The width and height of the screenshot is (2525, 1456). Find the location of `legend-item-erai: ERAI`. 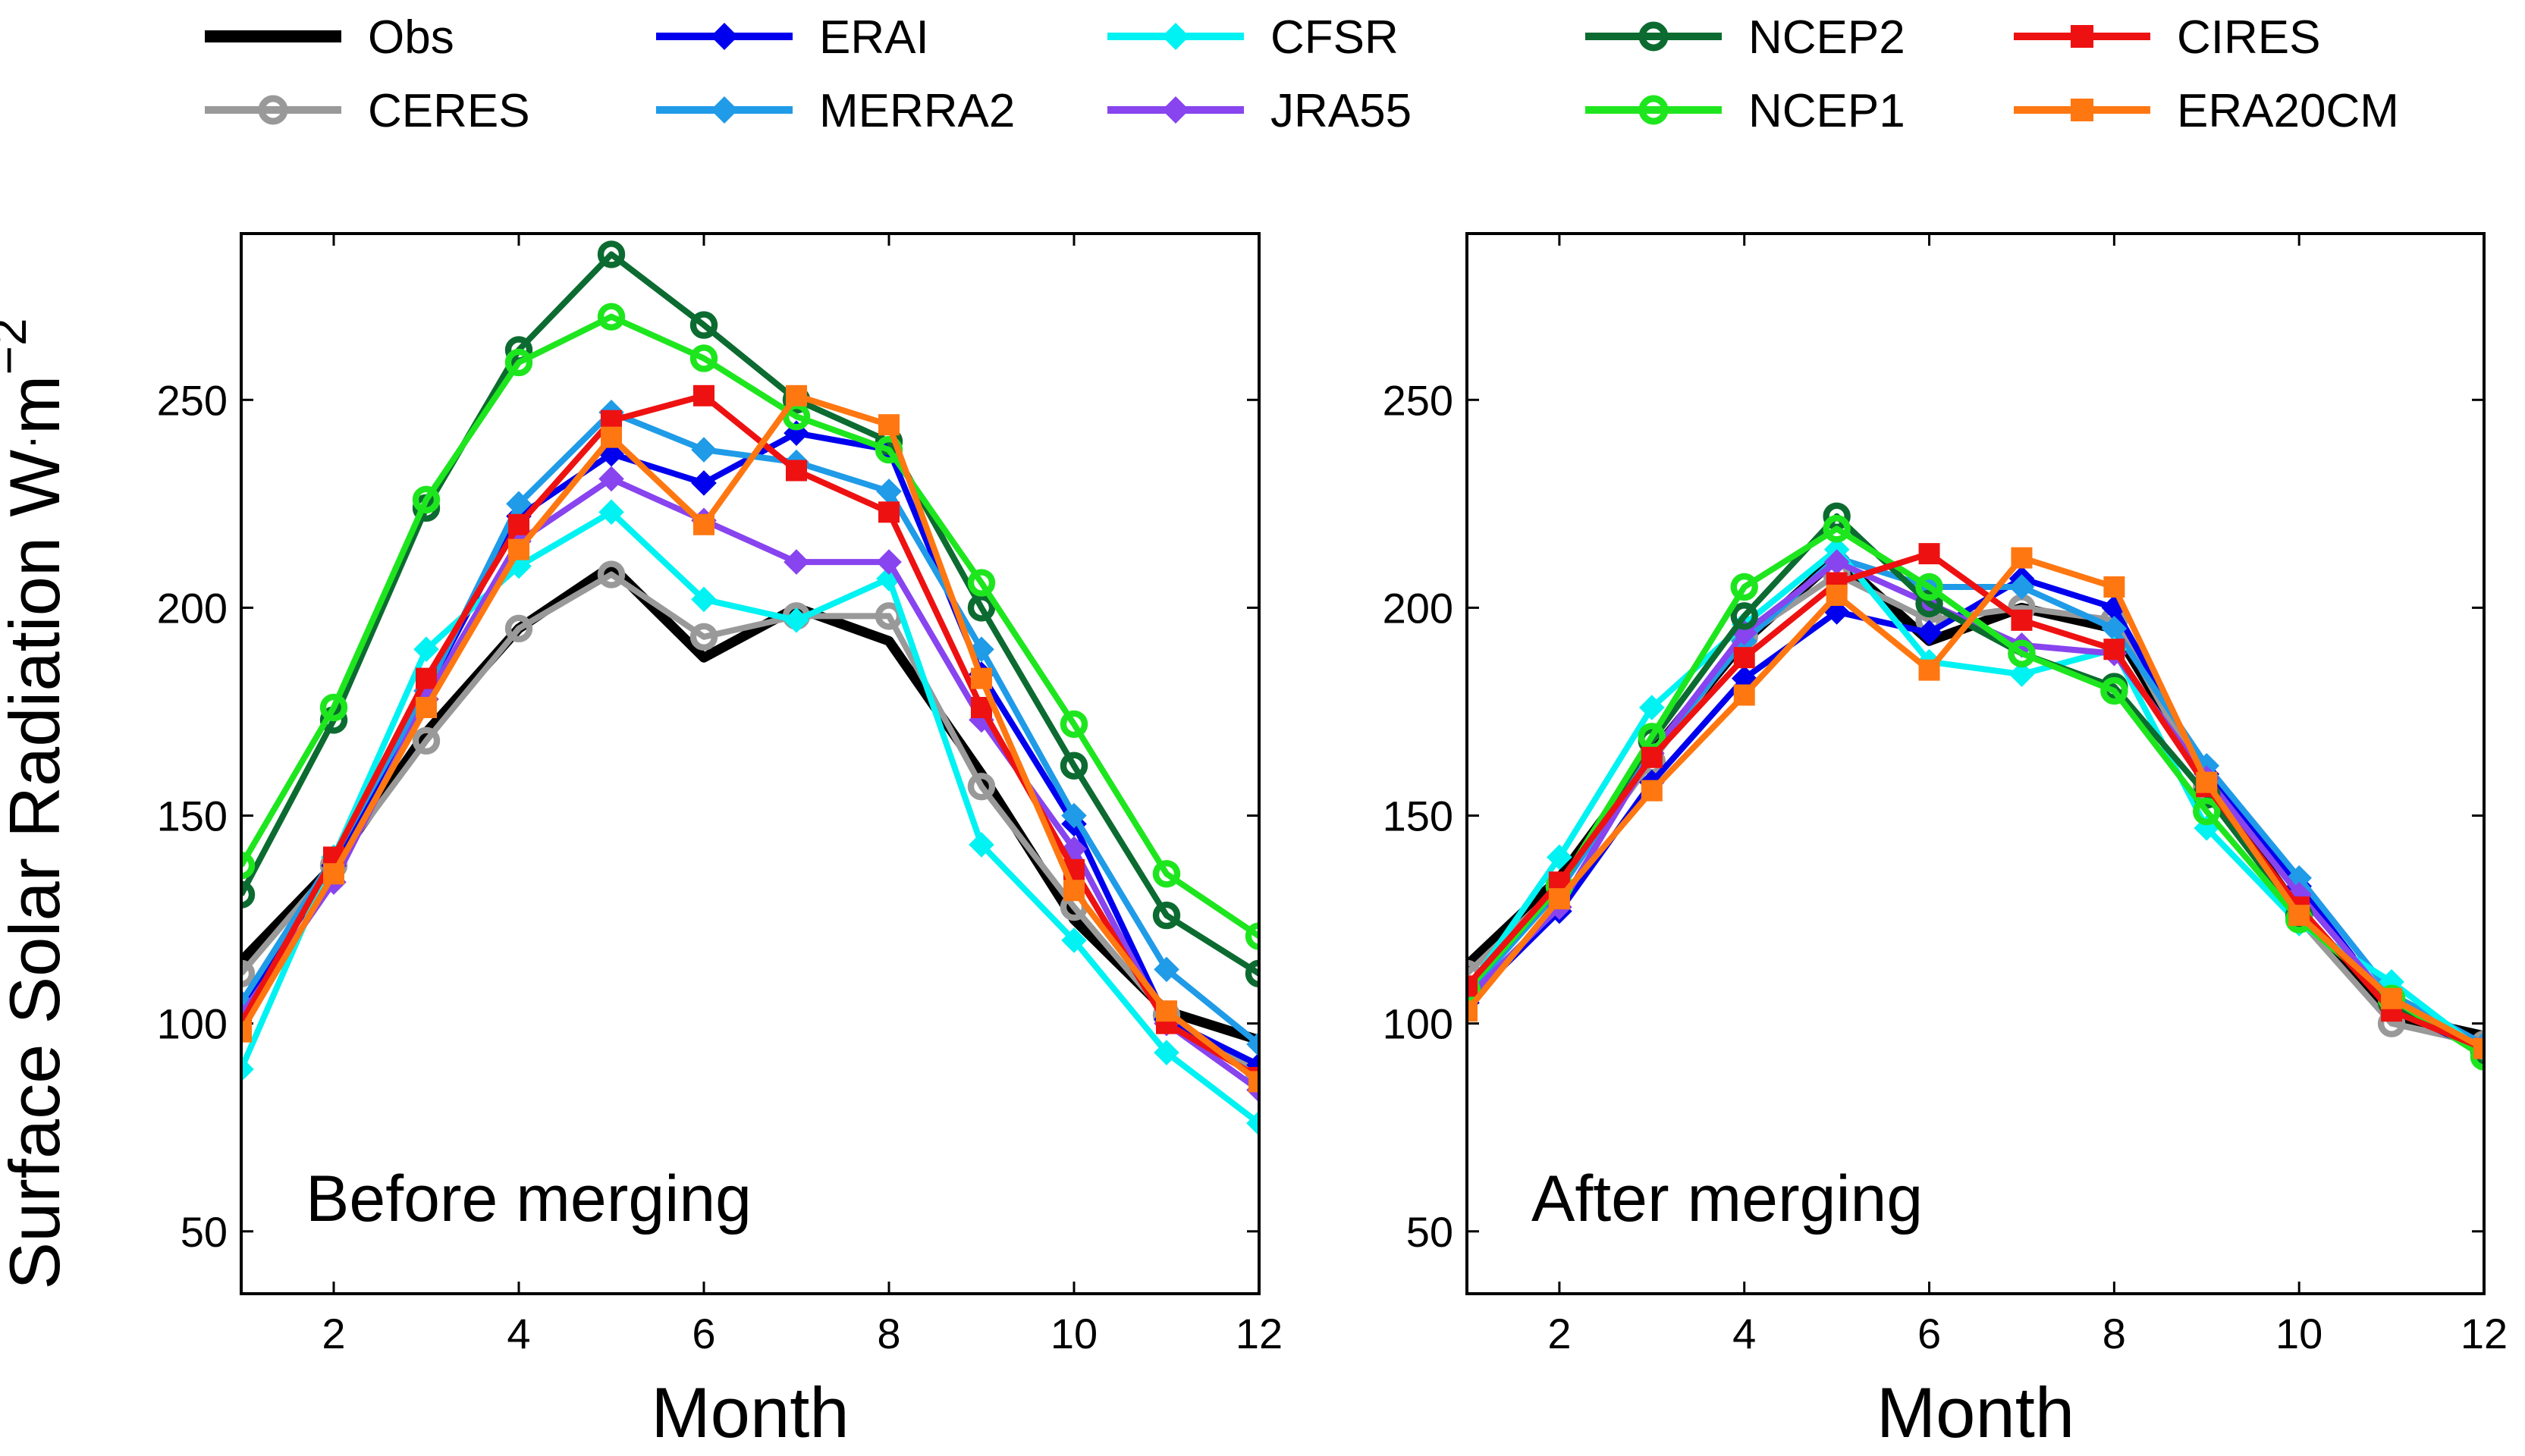

legend-item-erai: ERAI is located at coordinates (793, 37).